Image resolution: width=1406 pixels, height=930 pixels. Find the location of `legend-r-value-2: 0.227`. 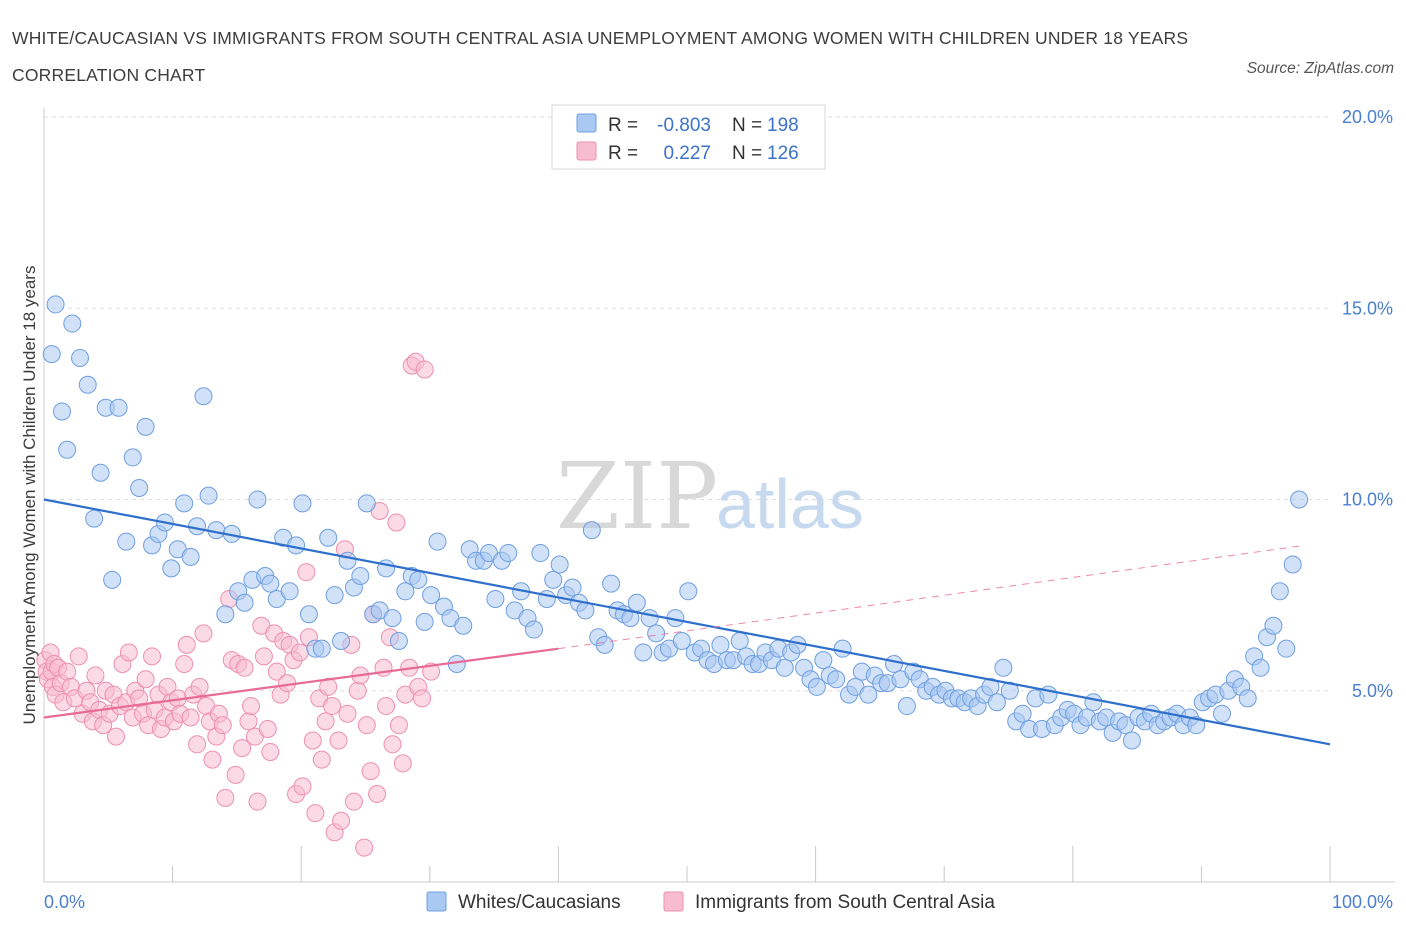

legend-r-value-2: 0.227 is located at coordinates (687, 153).